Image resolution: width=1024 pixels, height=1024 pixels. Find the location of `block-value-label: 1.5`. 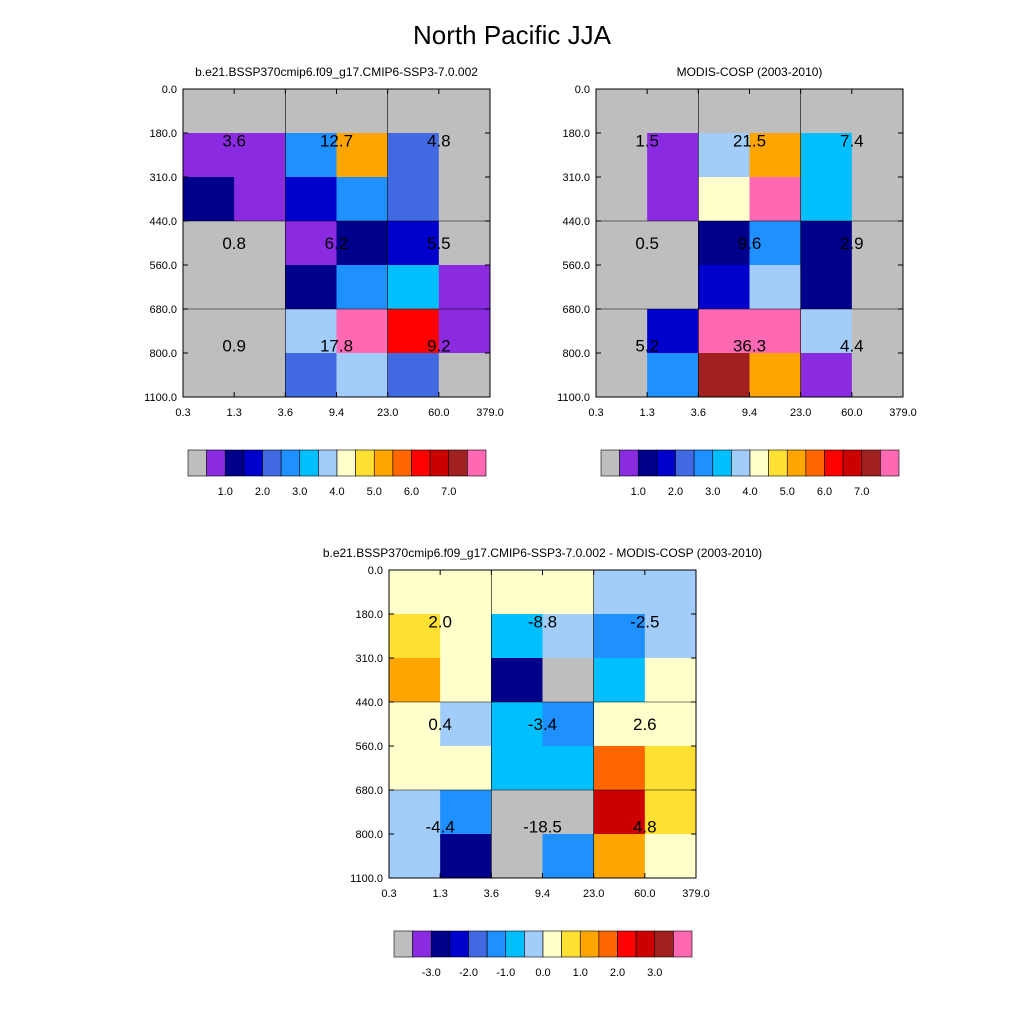

block-value-label: 1.5 is located at coordinates (647, 140).